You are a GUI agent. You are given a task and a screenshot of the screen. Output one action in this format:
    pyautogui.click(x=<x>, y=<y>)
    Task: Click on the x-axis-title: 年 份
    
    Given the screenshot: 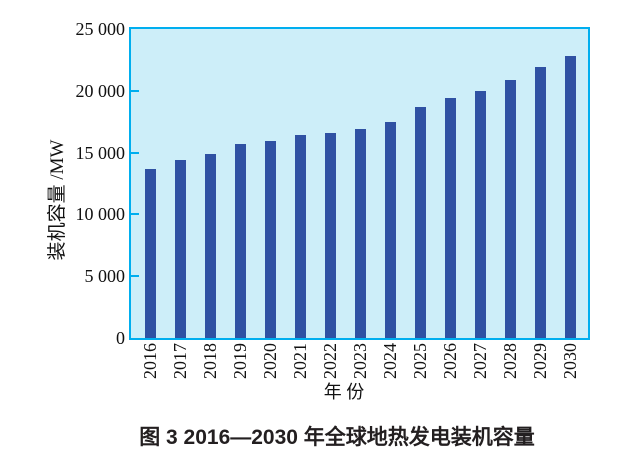 What is the action you would take?
    pyautogui.click(x=344, y=392)
    